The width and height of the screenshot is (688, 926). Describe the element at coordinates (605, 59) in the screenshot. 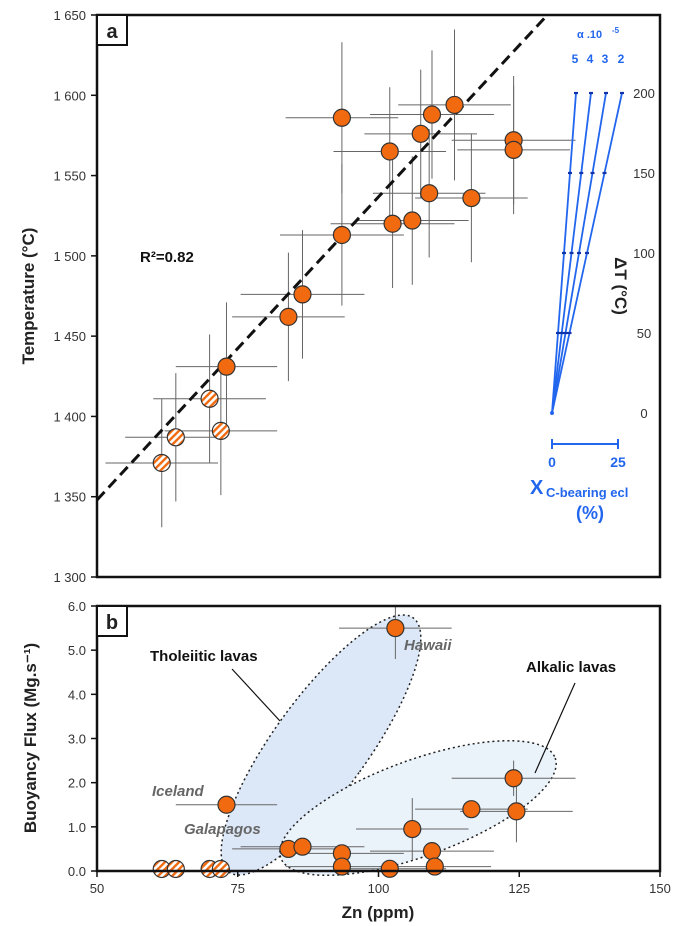

I see `alpha-value-label: 3` at that location.